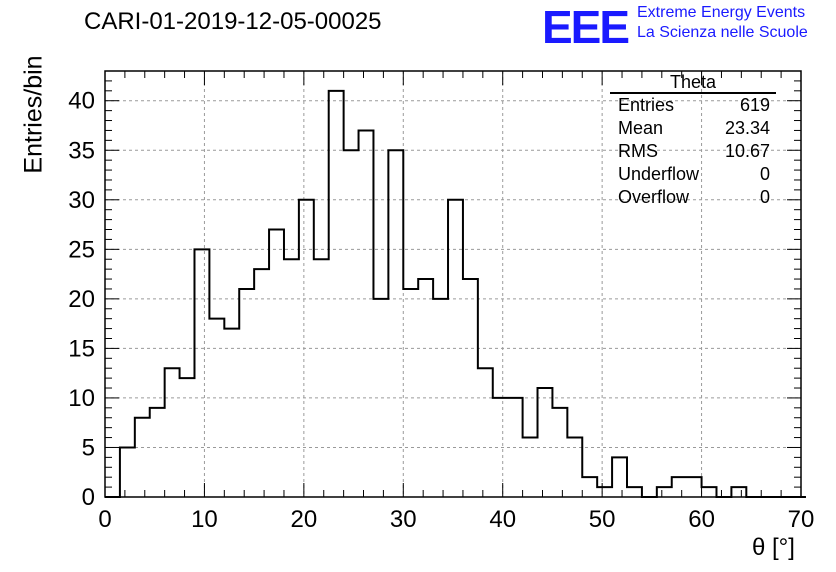 This screenshot has width=836, height=572. What do you see at coordinates (33, 114) in the screenshot?
I see `y-axis-label: Entries/bin` at bounding box center [33, 114].